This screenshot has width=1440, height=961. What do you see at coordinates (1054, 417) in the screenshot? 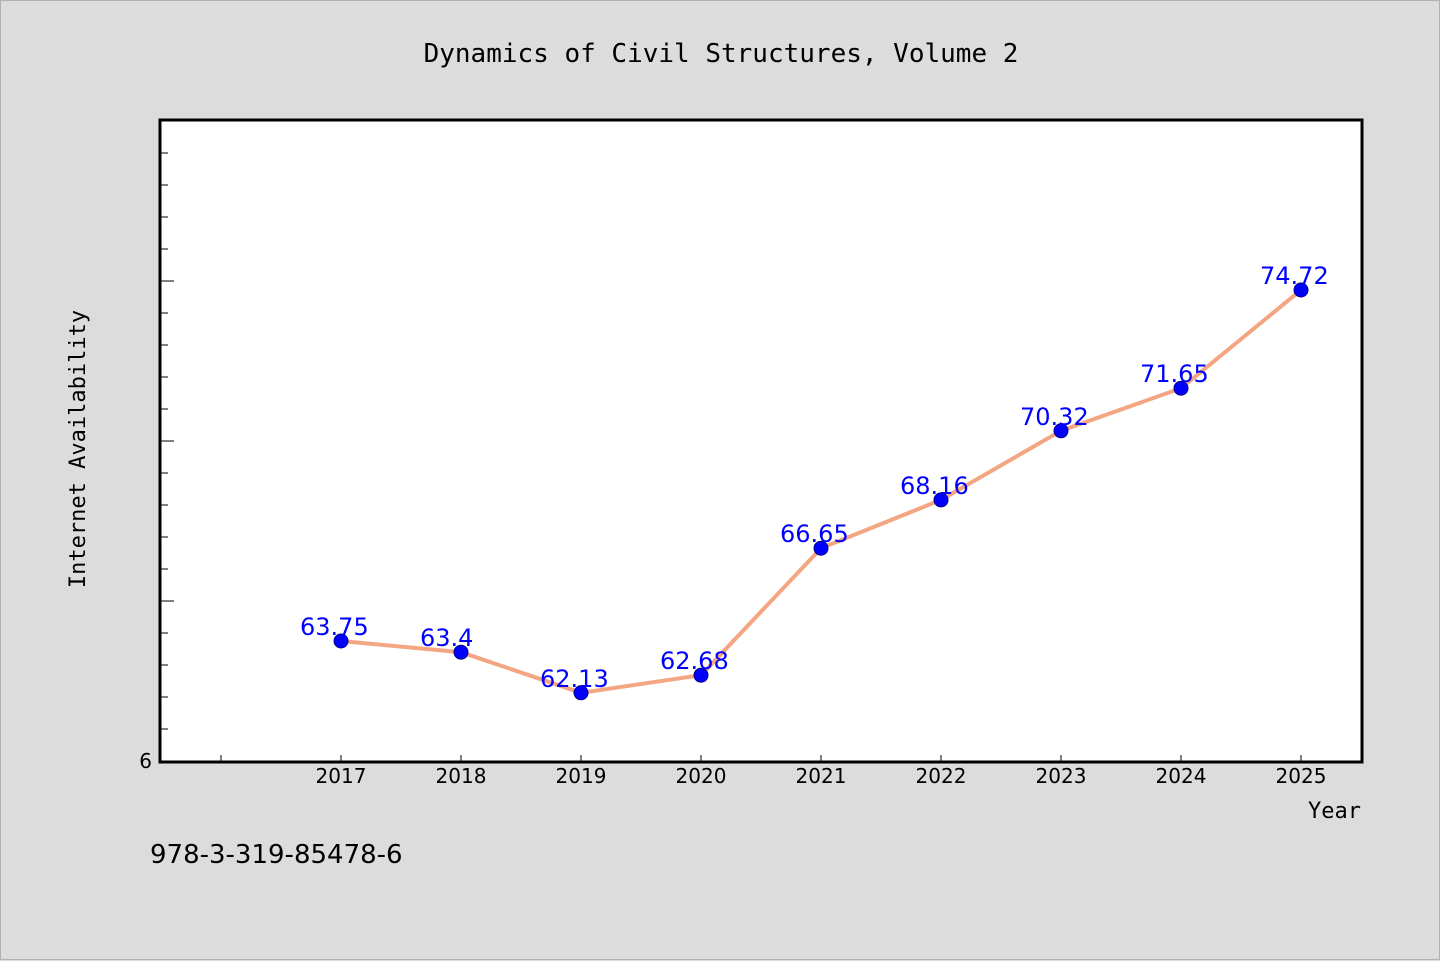
I see `data-label: 70.32` at bounding box center [1054, 417].